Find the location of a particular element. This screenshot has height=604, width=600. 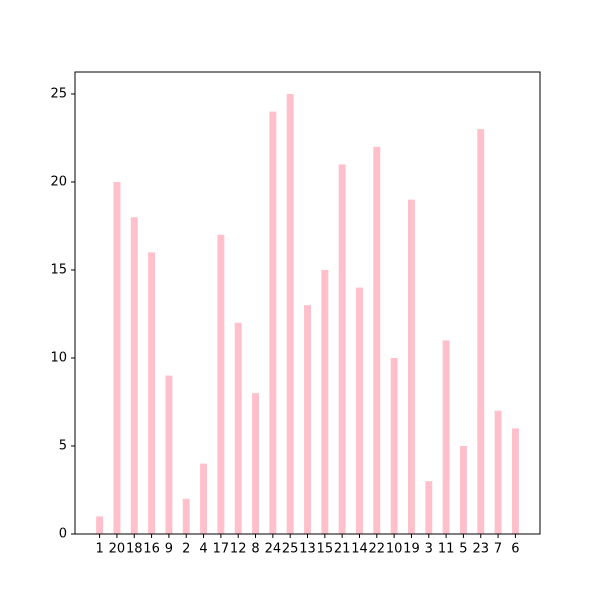

x-tick-label: 18 is located at coordinates (134, 549).